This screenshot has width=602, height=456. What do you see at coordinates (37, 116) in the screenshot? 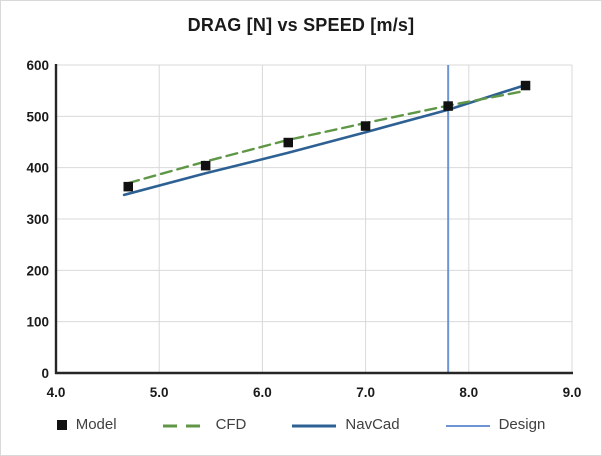
I see `y-tick-label: 500` at bounding box center [37, 116].